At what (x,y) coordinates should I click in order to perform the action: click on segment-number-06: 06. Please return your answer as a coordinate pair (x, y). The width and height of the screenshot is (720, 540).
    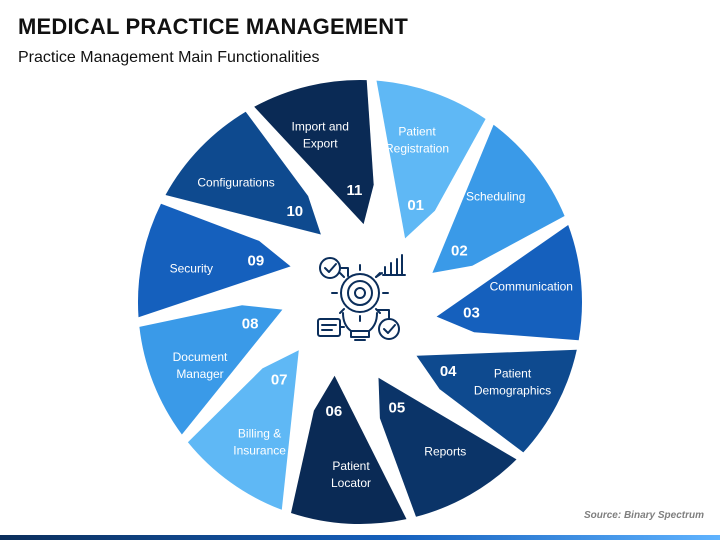
    Looking at the image, I should click on (334, 411).